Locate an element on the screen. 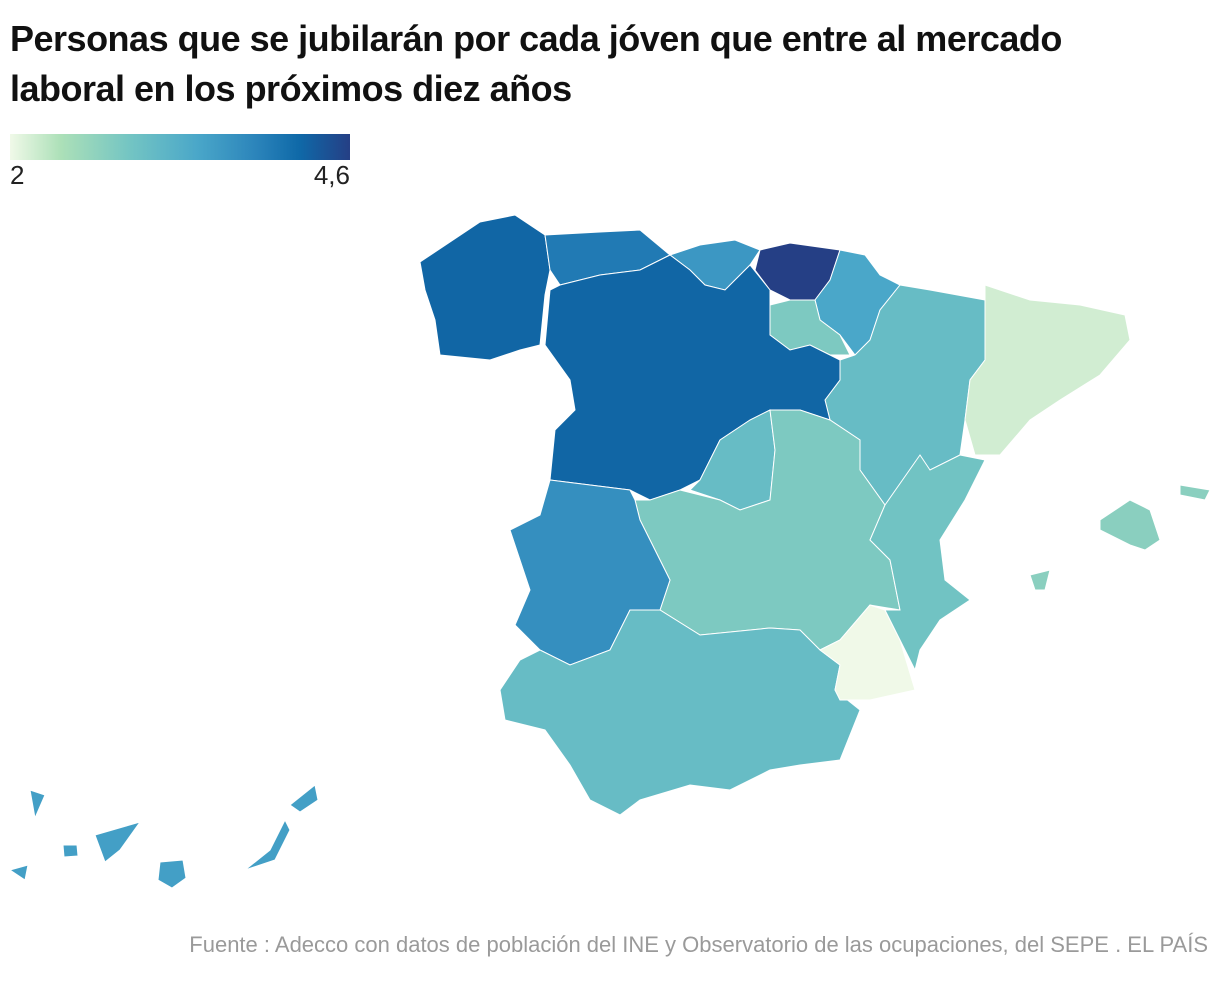 This screenshot has width=1220, height=1008. region-murcia is located at coordinates (867, 652).